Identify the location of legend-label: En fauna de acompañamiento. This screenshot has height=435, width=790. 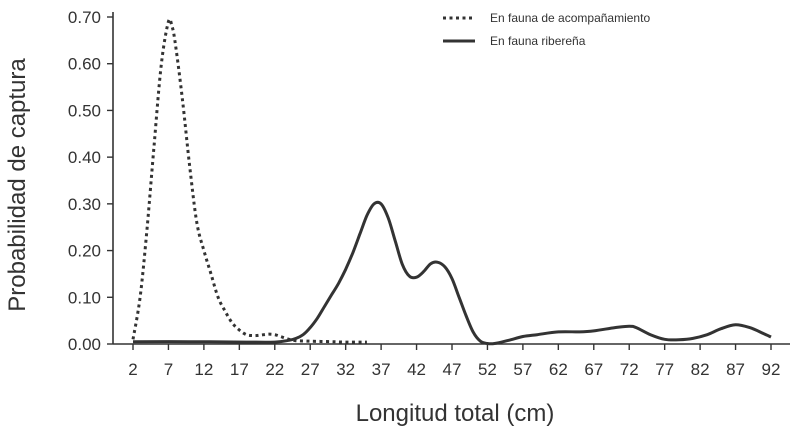
(570, 18).